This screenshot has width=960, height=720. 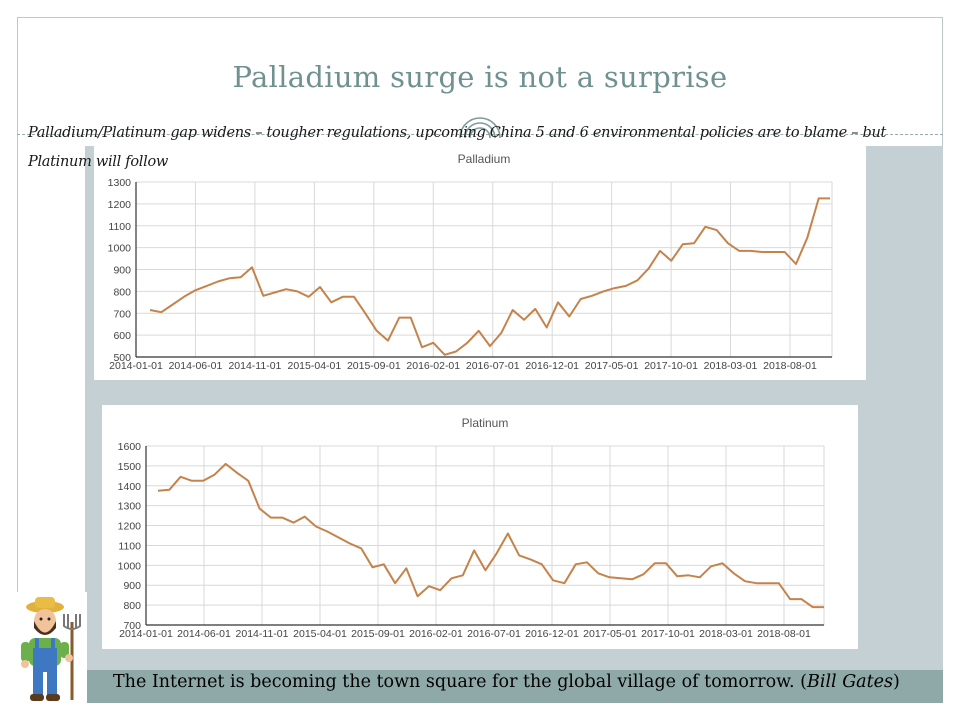 I want to click on y-tick-label: 500, so click(x=122, y=358).